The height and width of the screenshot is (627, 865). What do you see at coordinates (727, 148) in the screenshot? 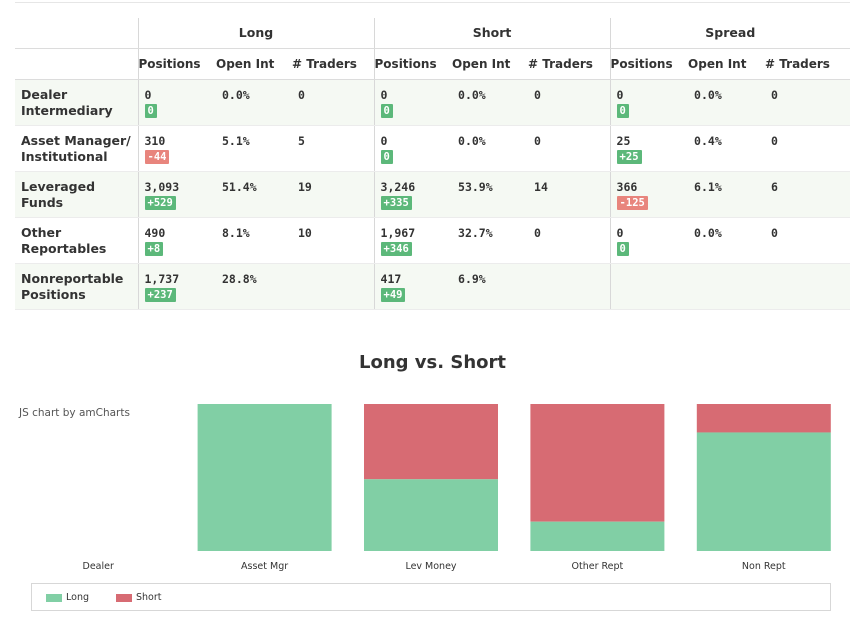
I see `cell-open-int: 0.4%` at bounding box center [727, 148].